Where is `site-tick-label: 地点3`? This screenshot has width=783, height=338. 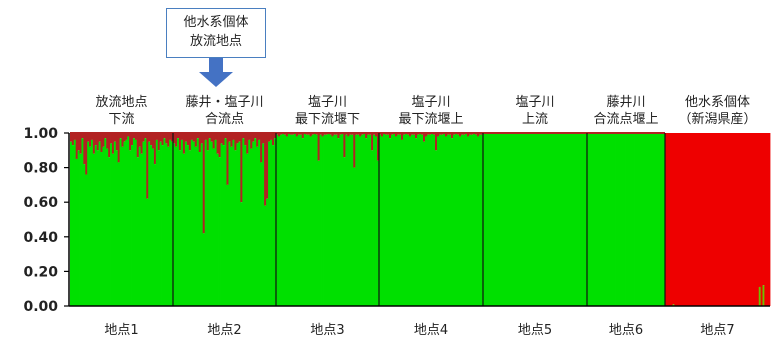 site-tick-label: 地点3 is located at coordinates (327, 330).